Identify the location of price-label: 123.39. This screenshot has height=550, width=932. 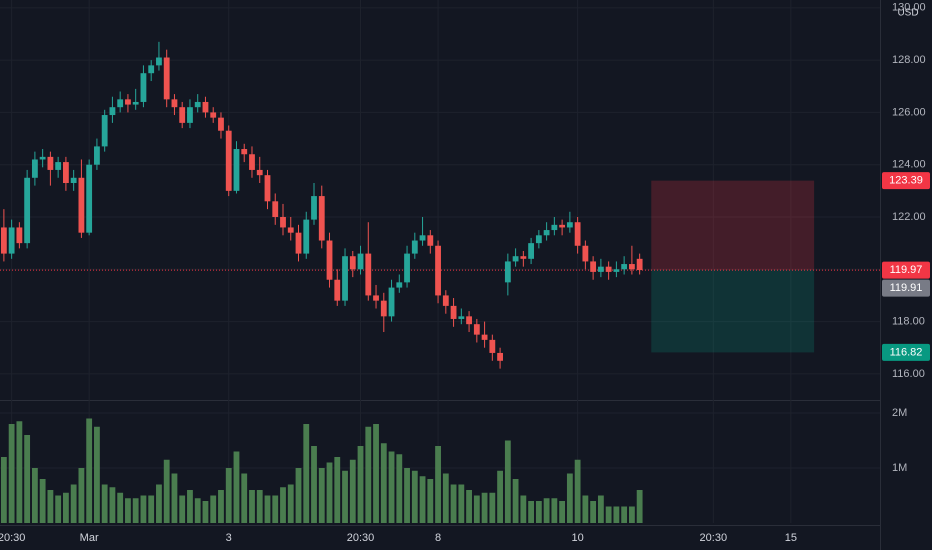
(906, 181).